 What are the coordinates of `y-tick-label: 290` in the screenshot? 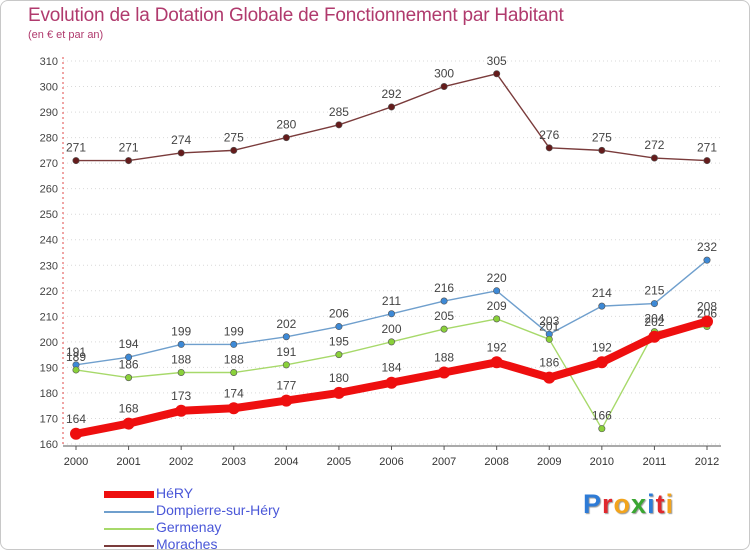 It's located at (49, 113).